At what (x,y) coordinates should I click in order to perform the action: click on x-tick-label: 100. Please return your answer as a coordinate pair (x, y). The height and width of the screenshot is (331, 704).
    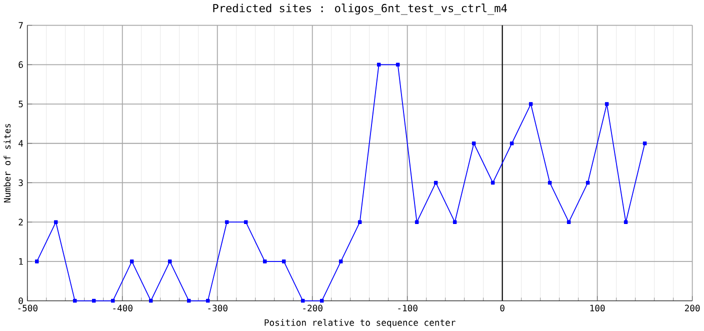
    Looking at the image, I should click on (597, 308).